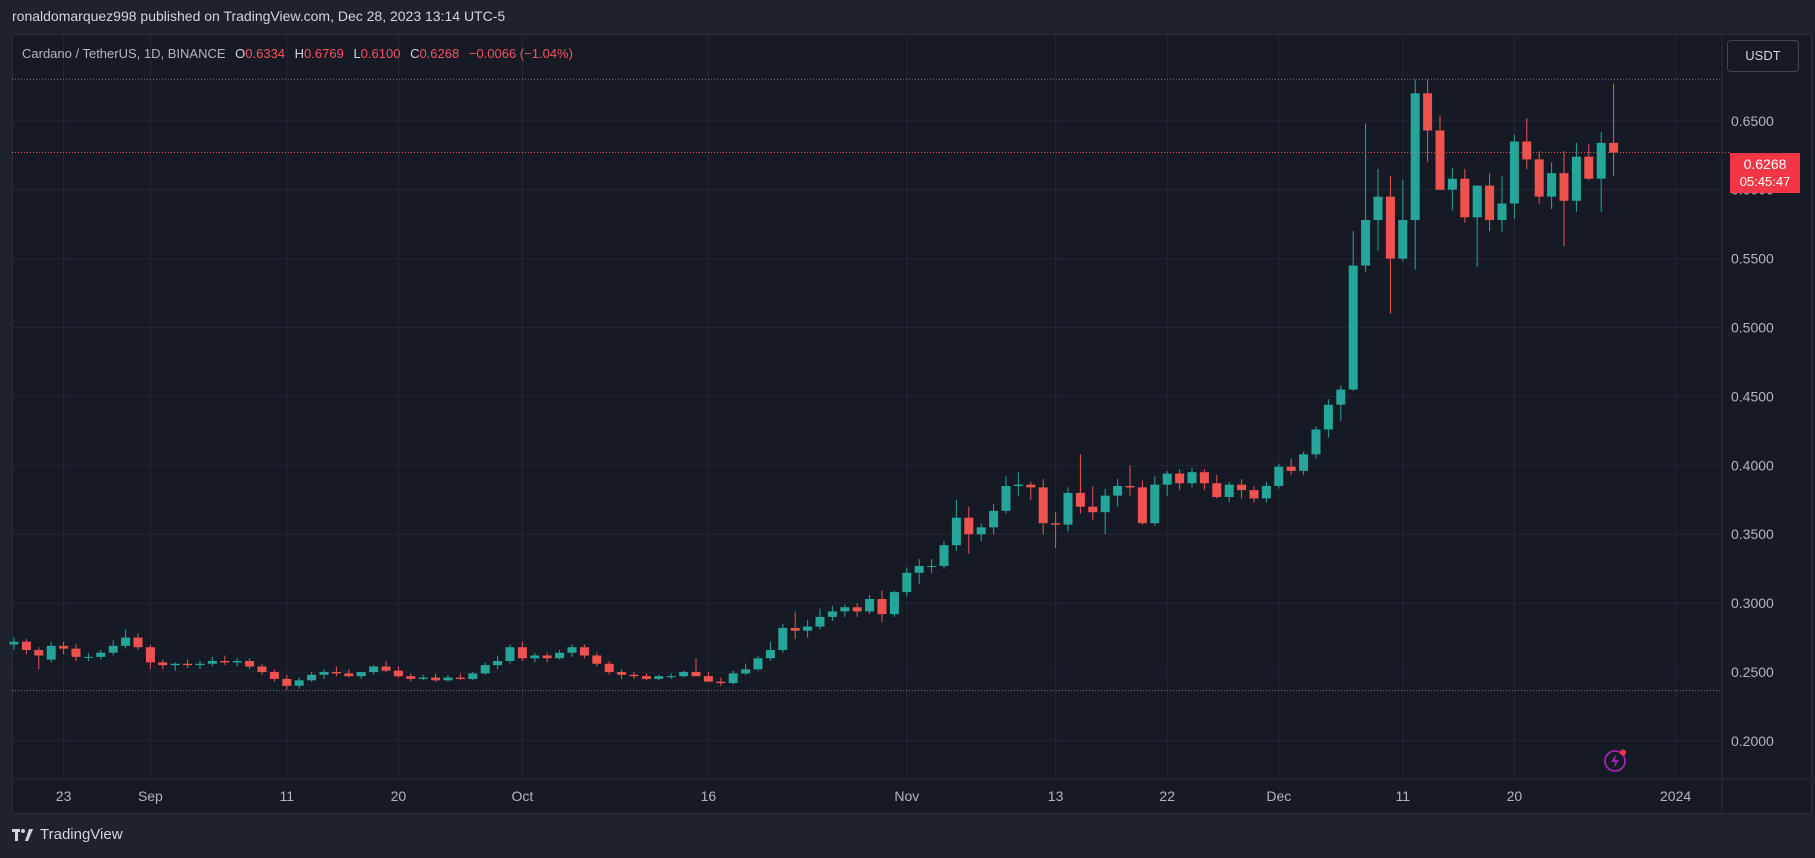 The width and height of the screenshot is (1815, 858). I want to click on open-key: O, so click(240, 53).